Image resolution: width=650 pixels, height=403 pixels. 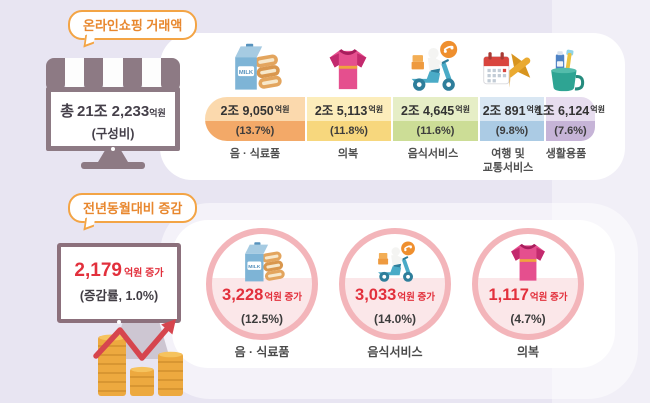 What do you see at coordinates (113, 156) in the screenshot?
I see `monitor-stand-neck` at bounding box center [113, 156].